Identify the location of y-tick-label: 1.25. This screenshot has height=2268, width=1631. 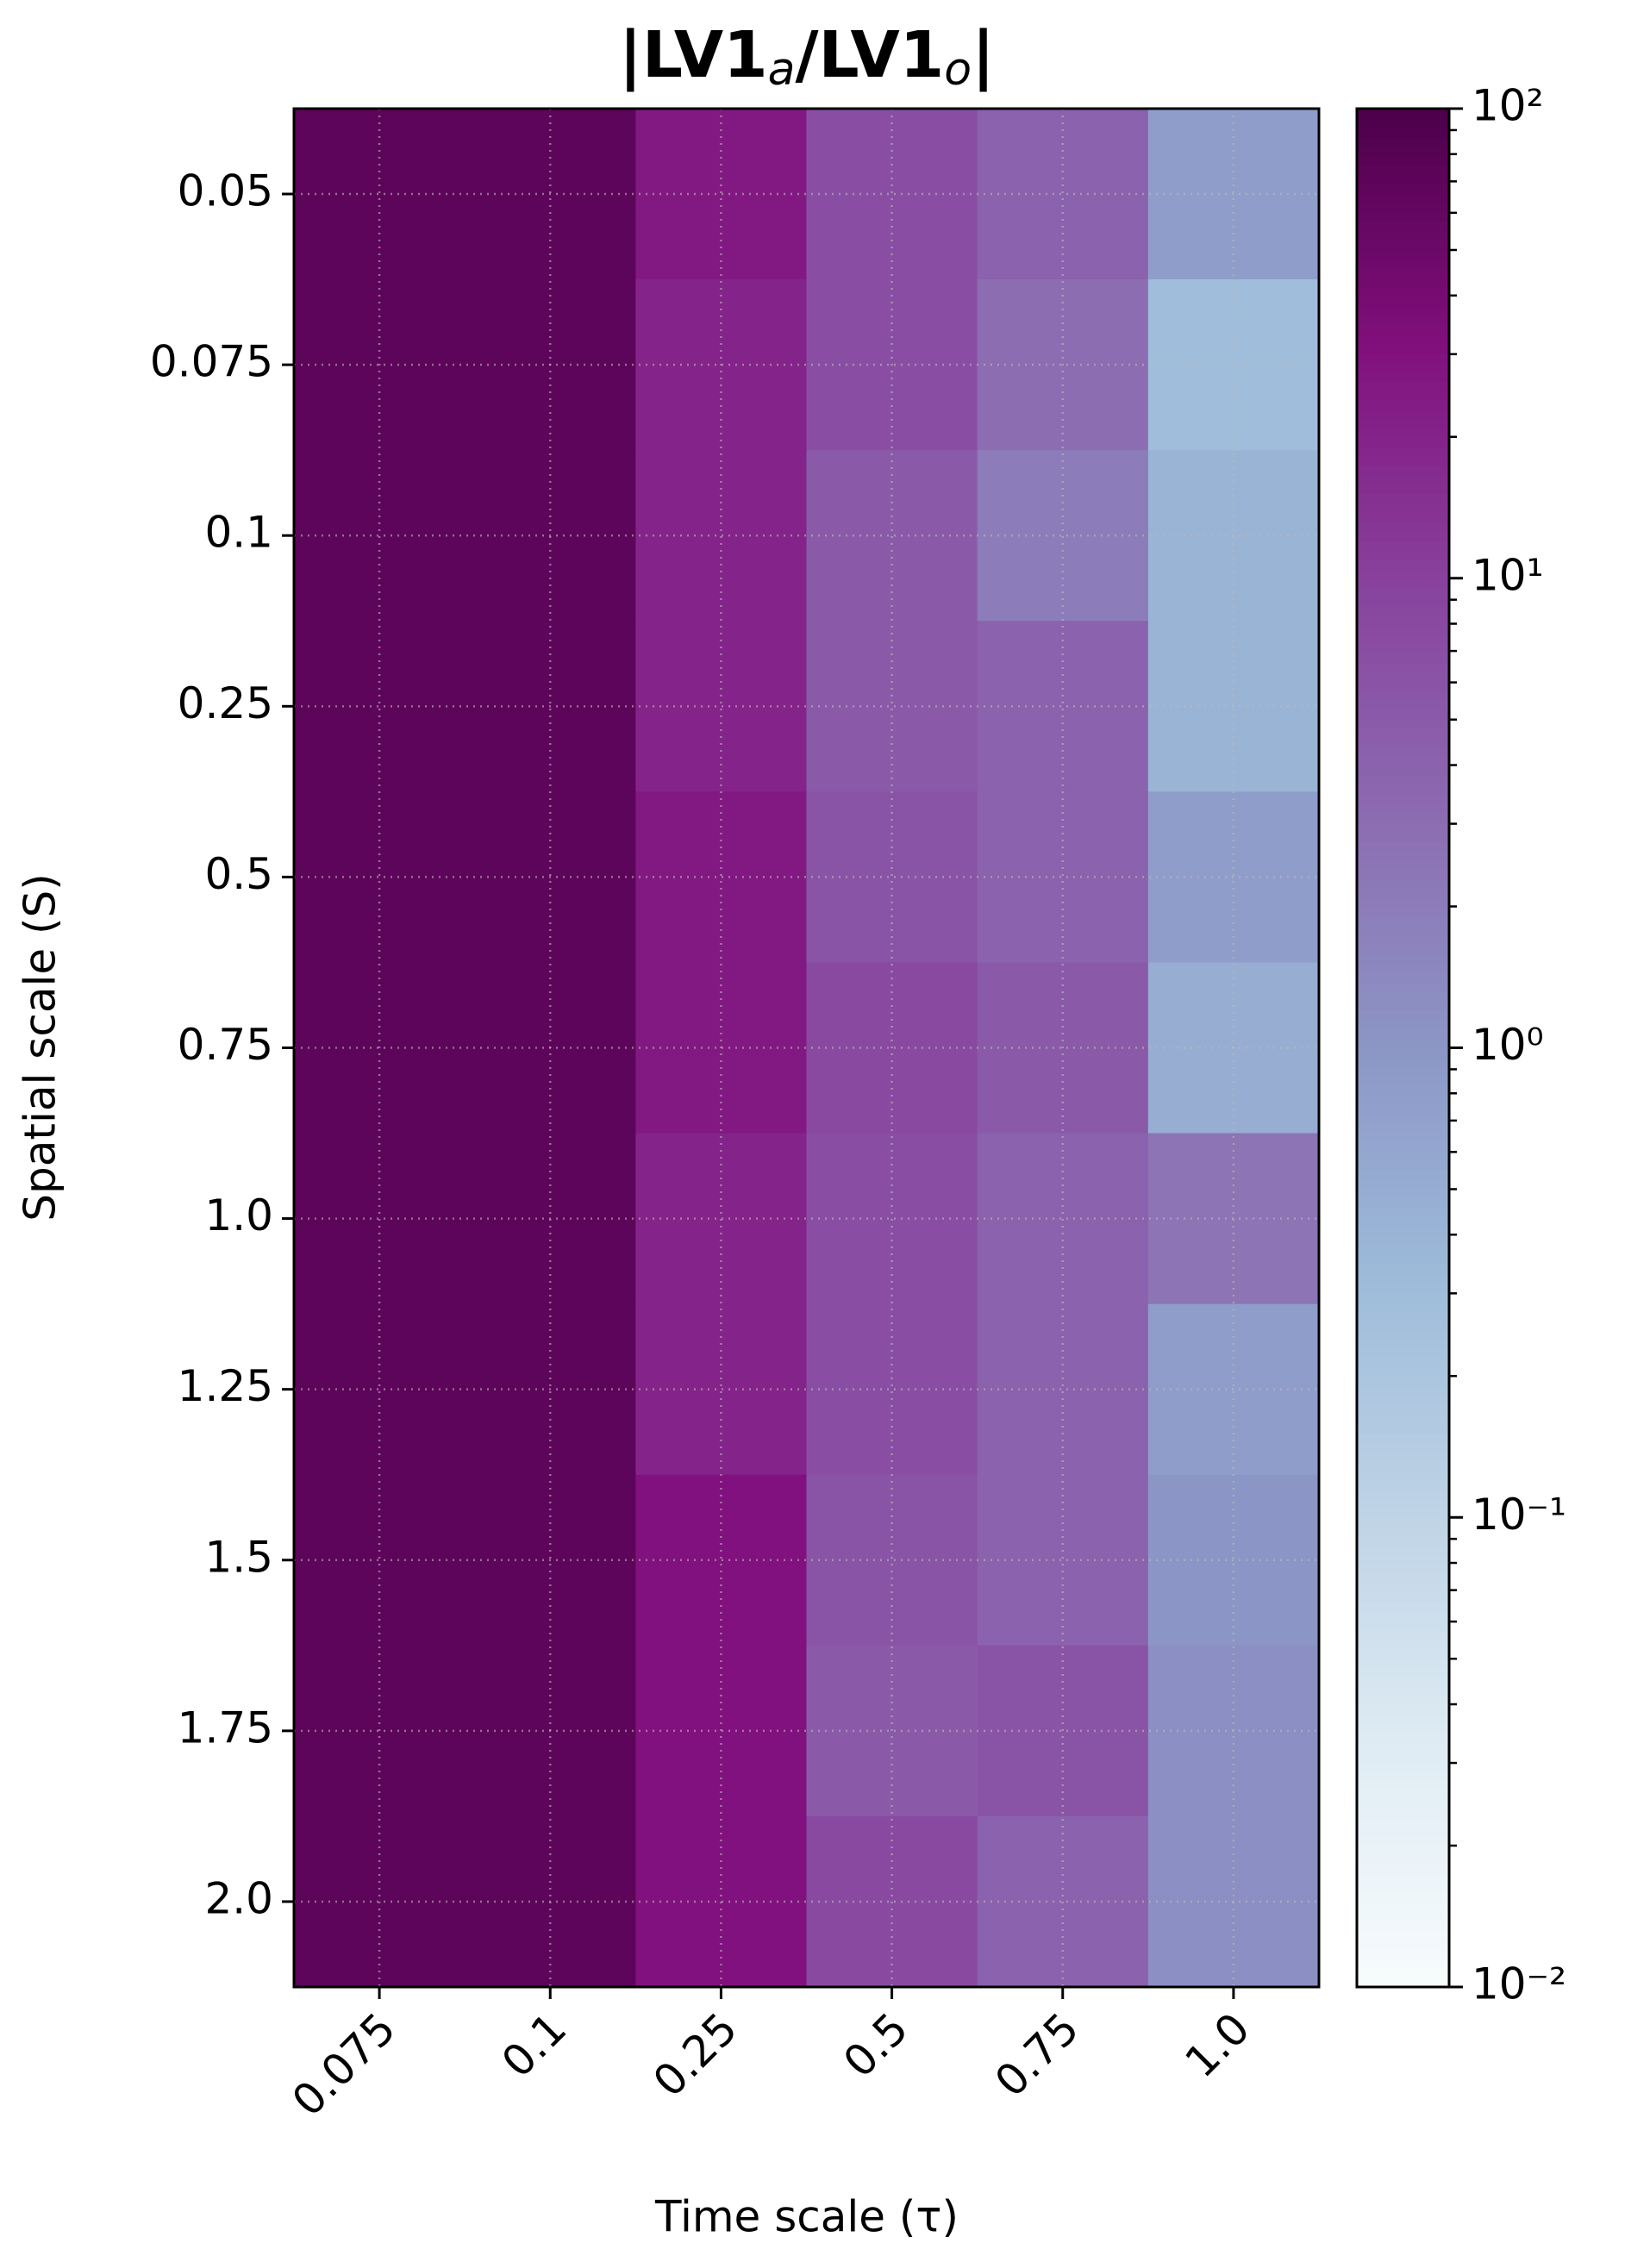
(226, 1386).